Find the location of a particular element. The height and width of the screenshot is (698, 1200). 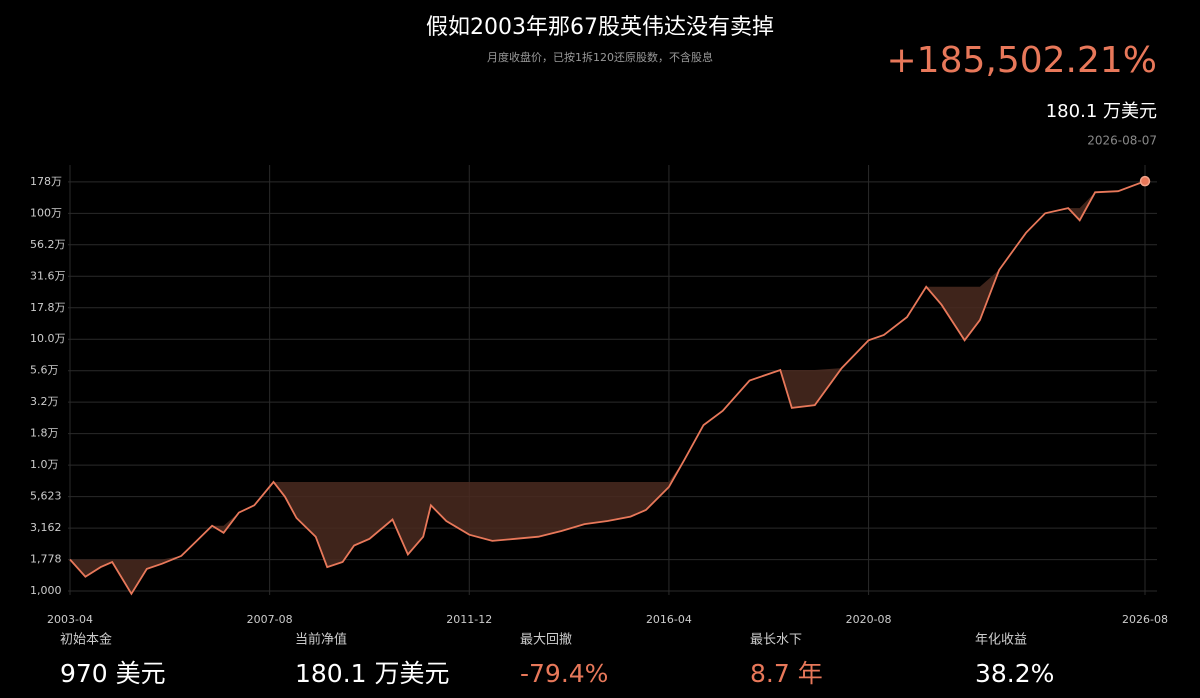

stat-label: 初始本金 is located at coordinates (86, 640).